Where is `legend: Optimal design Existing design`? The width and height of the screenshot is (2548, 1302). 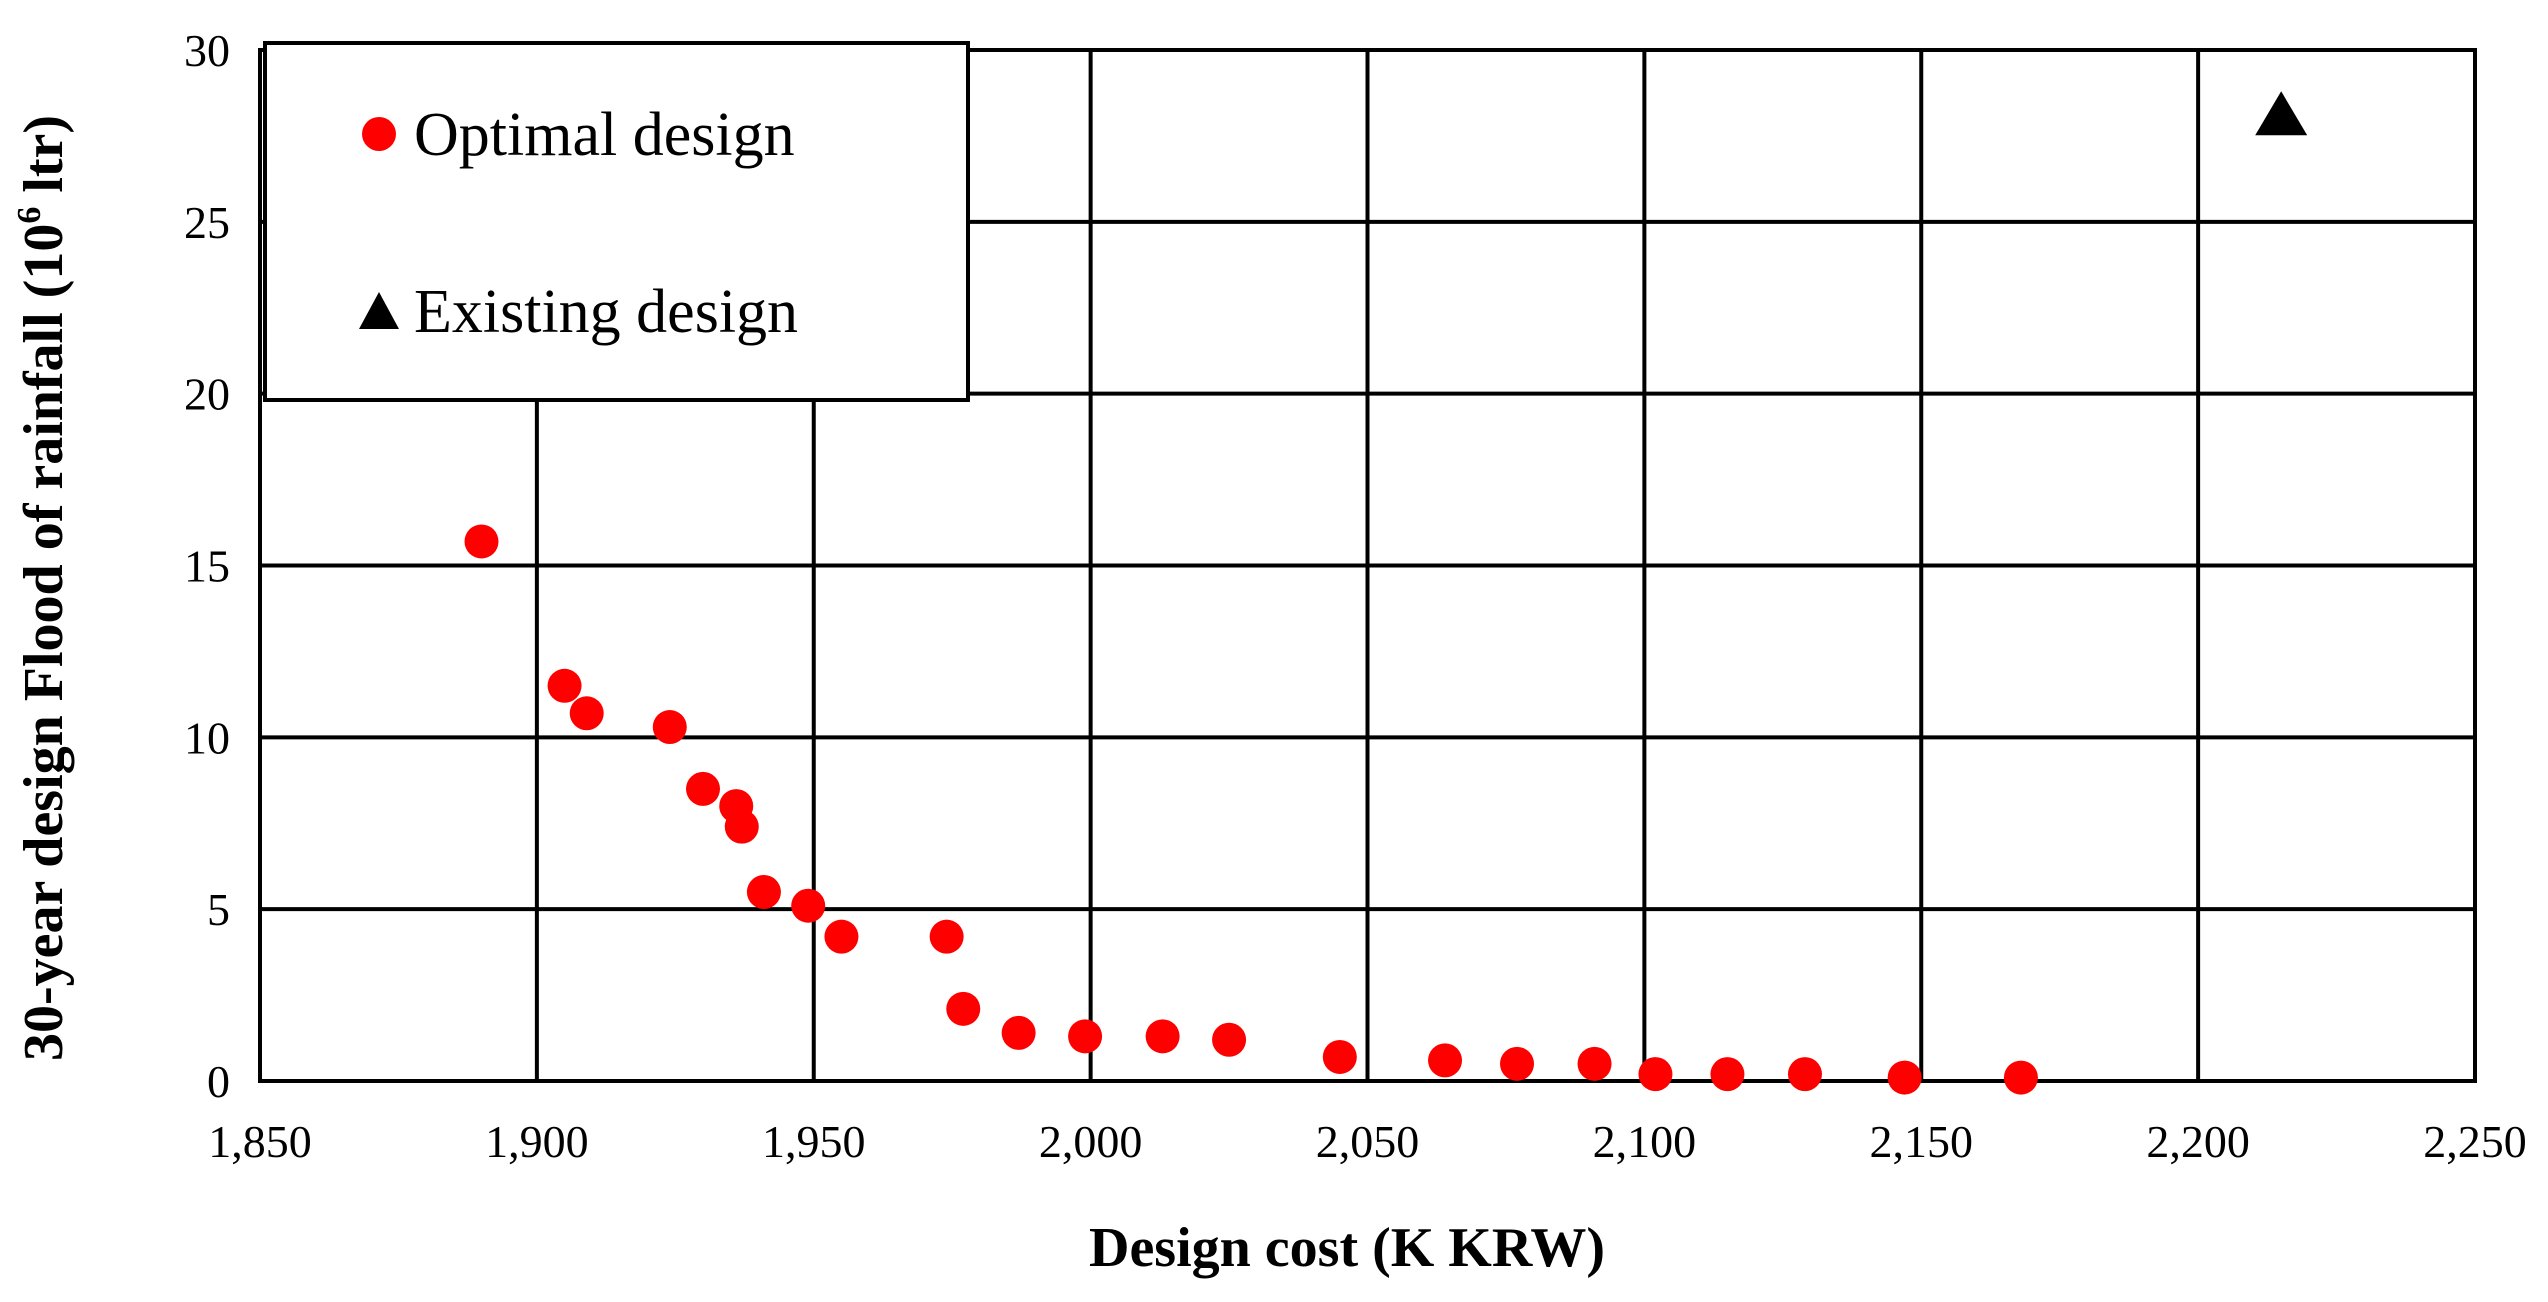 legend: Optimal design Existing design is located at coordinates (616, 221).